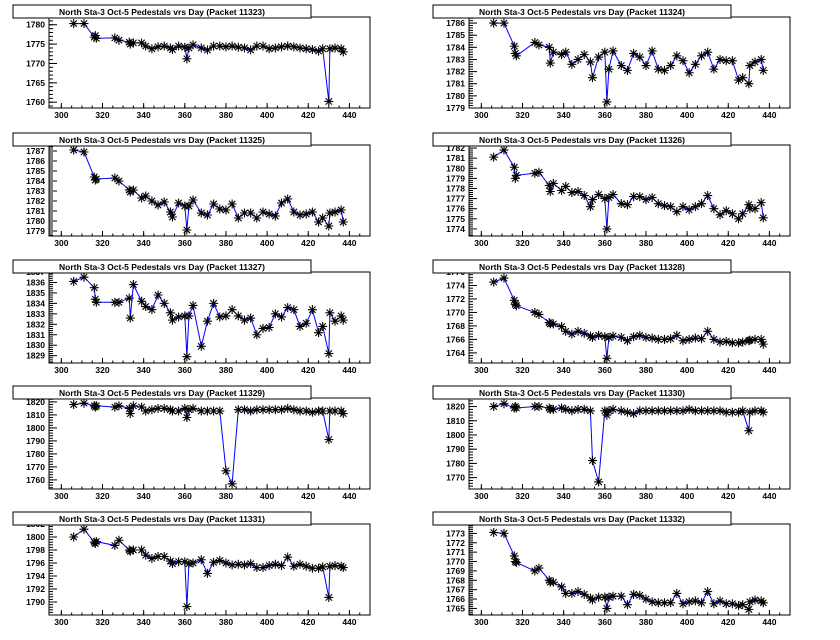  Describe the element at coordinates (455, 312) in the screenshot. I see `y-tick-label: 1770` at that location.